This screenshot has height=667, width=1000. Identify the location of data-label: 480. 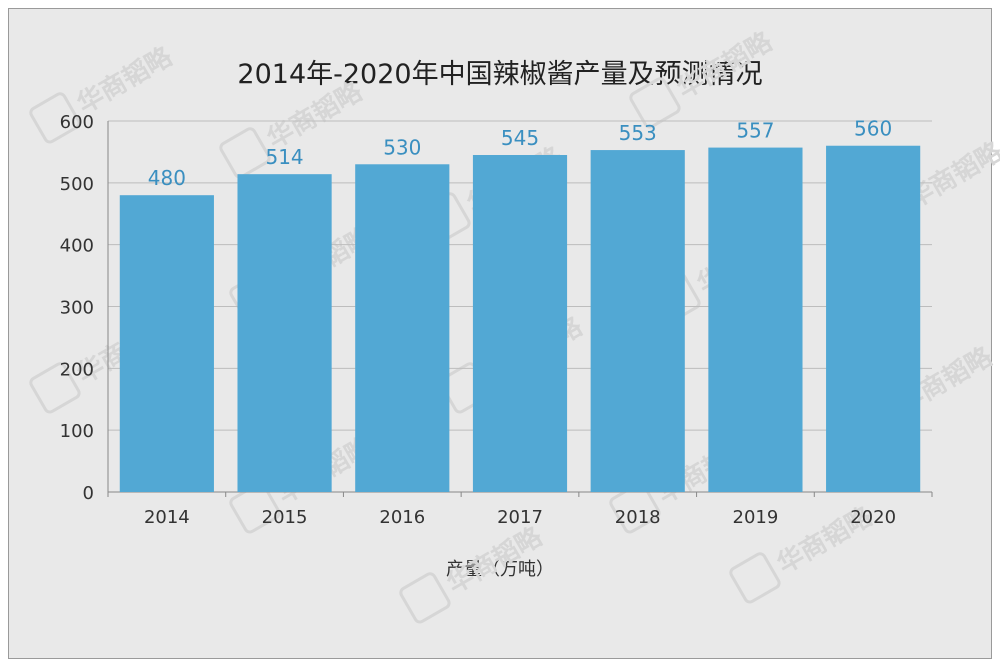
(167, 178).